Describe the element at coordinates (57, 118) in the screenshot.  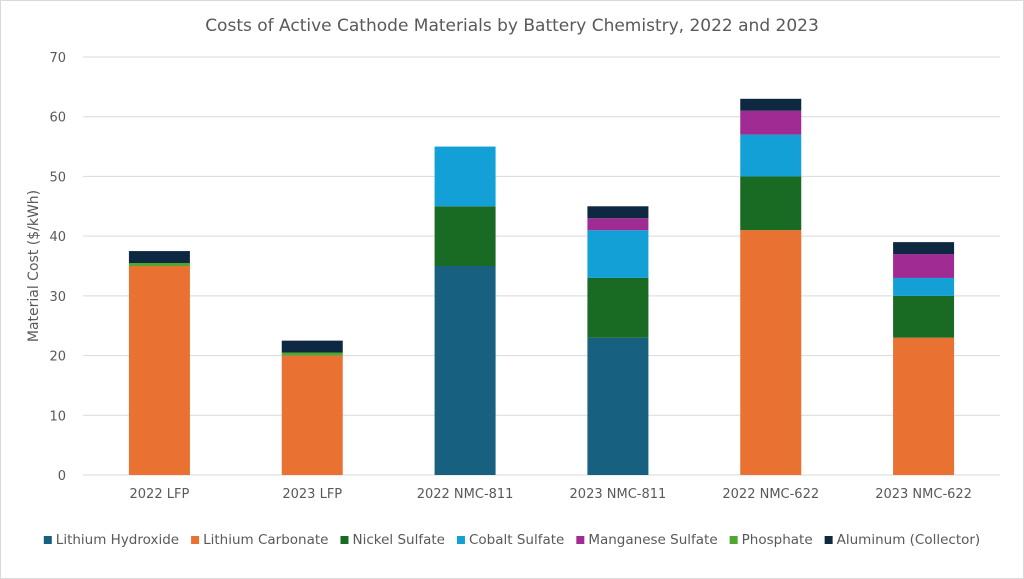
I see `y-tick-label: 60` at that location.